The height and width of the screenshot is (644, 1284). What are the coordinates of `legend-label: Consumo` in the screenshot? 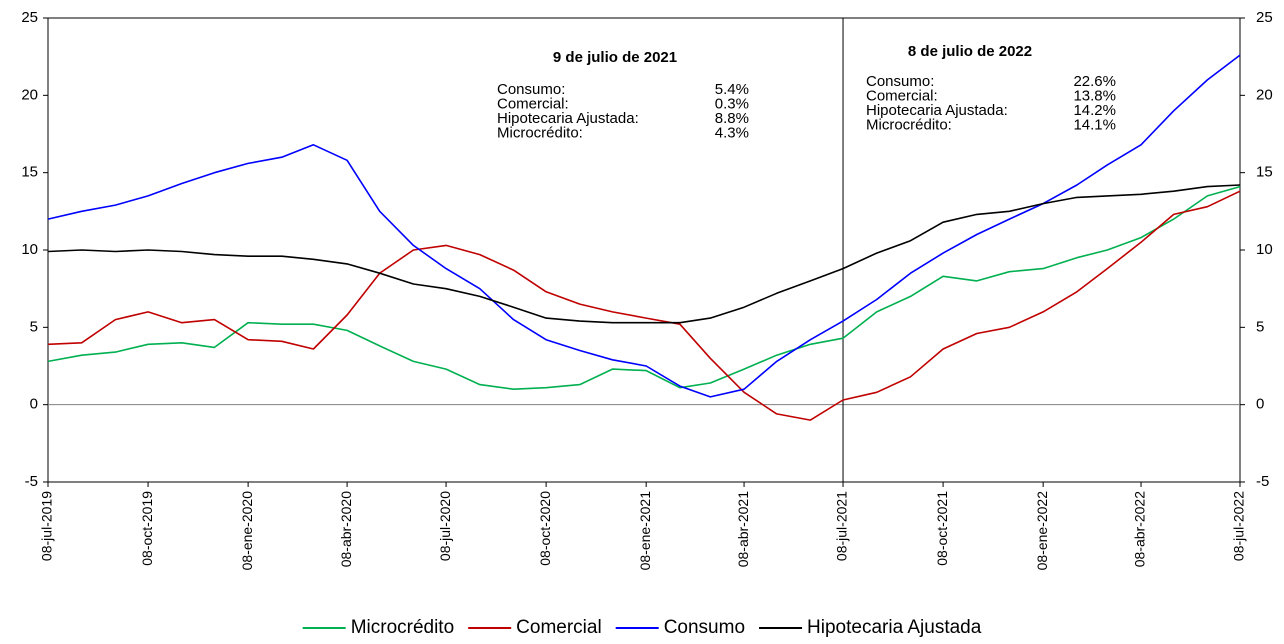 It's located at (704, 627).